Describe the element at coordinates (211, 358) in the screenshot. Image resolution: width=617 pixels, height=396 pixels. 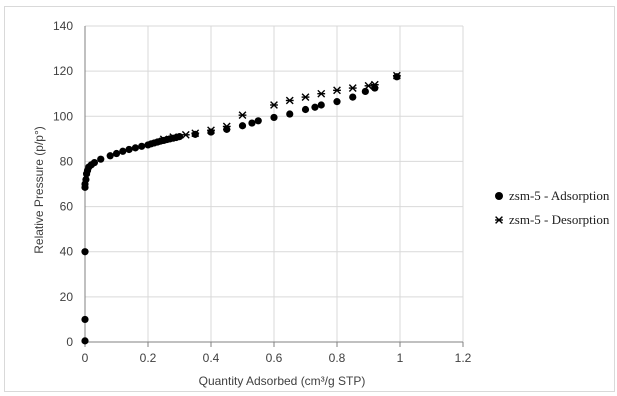
I see `x-tick-label: 0.4` at that location.